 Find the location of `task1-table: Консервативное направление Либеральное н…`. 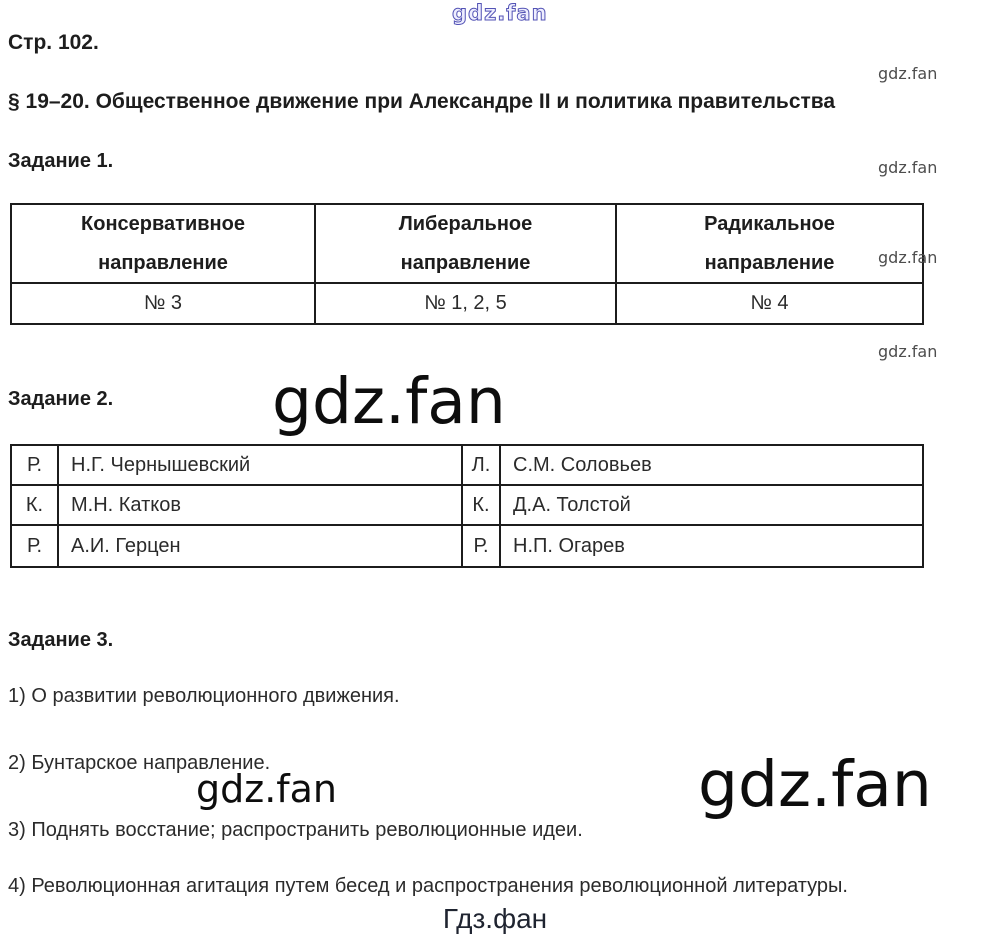

task1-table: Консервативное направление Либеральное н… is located at coordinates (467, 264).